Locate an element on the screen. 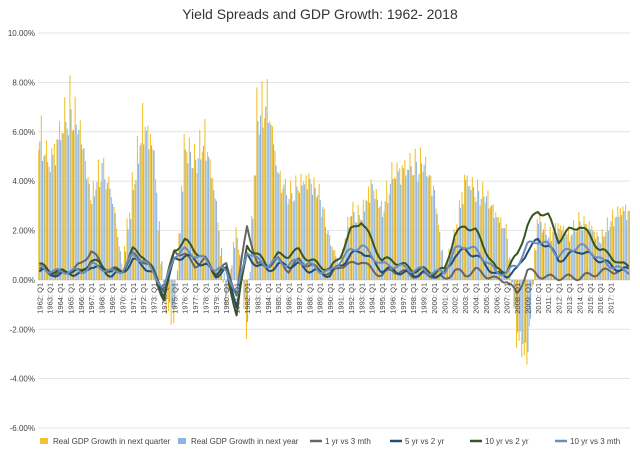 The image size is (640, 457). x-tick-label: 1994: Q1 is located at coordinates (372, 298).